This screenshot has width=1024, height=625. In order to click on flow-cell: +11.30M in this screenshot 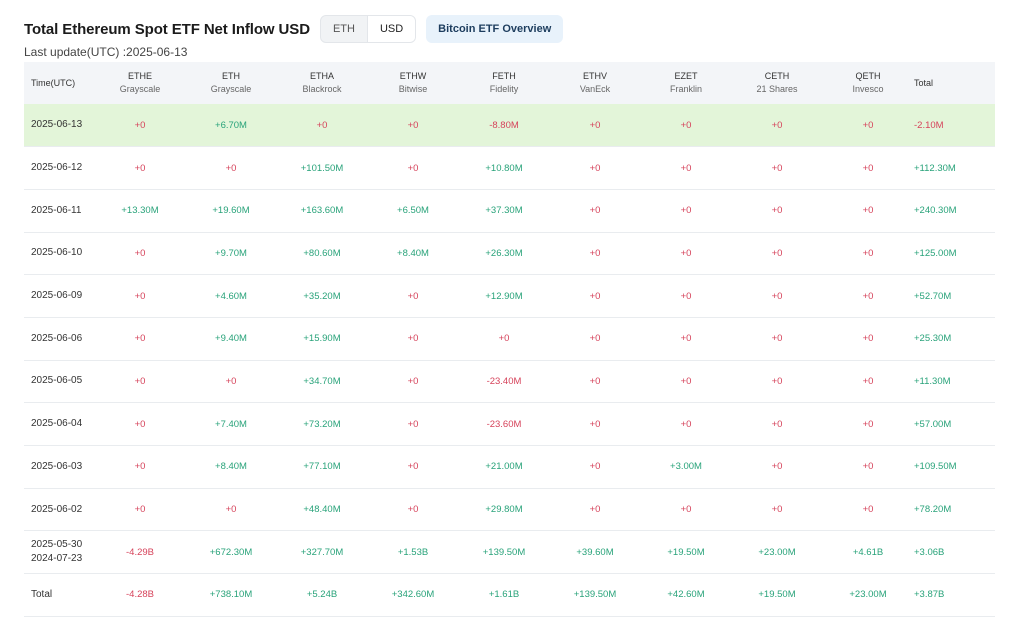, I will do `click(932, 381)`.